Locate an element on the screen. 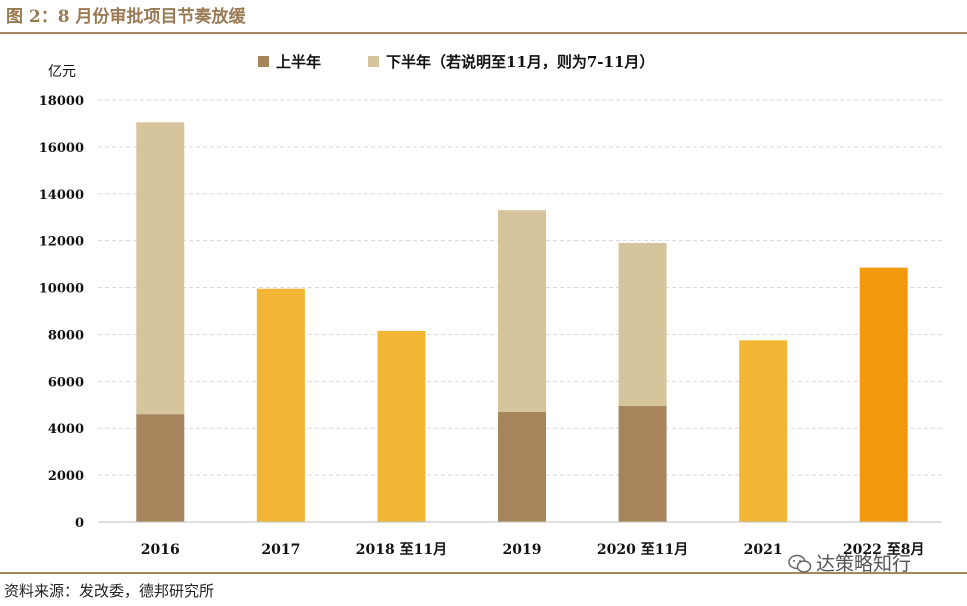  y-tick-label: 12000 is located at coordinates (61, 242).